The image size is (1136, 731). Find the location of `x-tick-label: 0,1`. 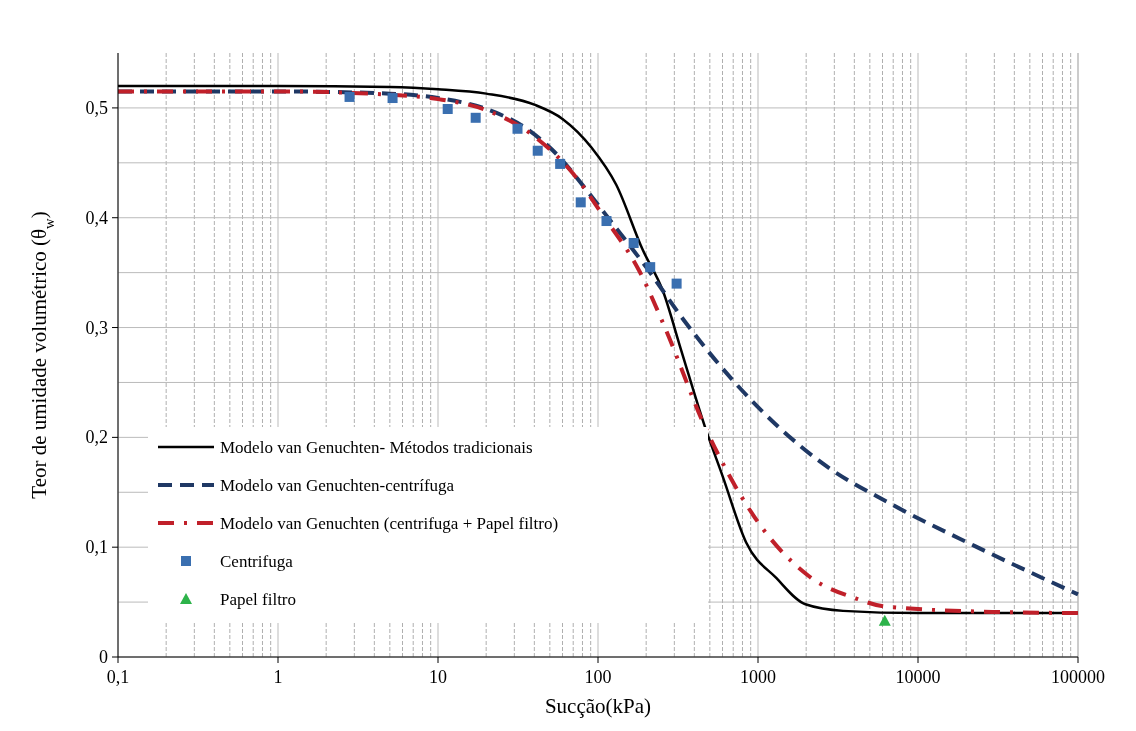

x-tick-label: 0,1 is located at coordinates (118, 677).